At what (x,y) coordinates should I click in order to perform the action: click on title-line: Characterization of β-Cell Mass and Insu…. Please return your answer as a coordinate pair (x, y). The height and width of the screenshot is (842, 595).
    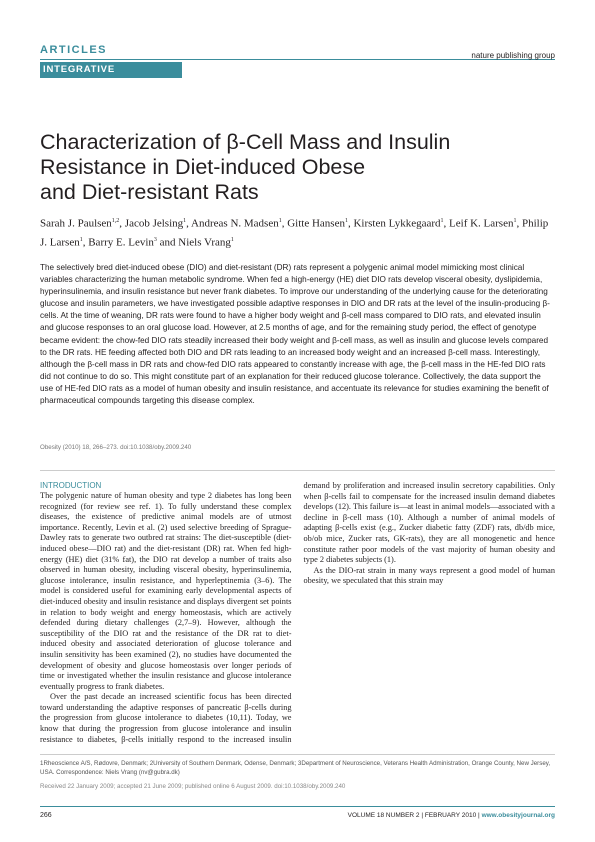
    Looking at the image, I should click on (245, 142).